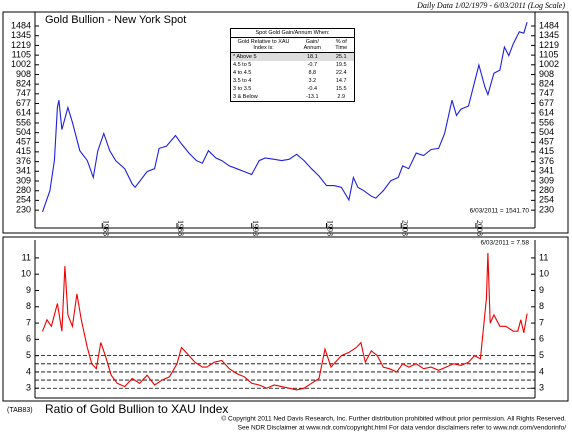  What do you see at coordinates (245, 97) in the screenshot?
I see `table-cell: 3 & Below` at bounding box center [245, 97].